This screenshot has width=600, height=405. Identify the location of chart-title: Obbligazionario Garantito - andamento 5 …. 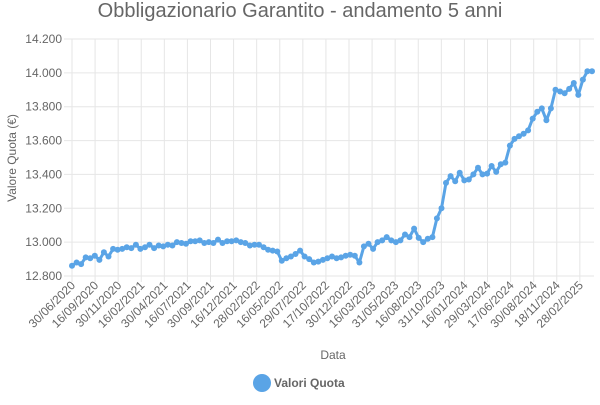
(300, 11).